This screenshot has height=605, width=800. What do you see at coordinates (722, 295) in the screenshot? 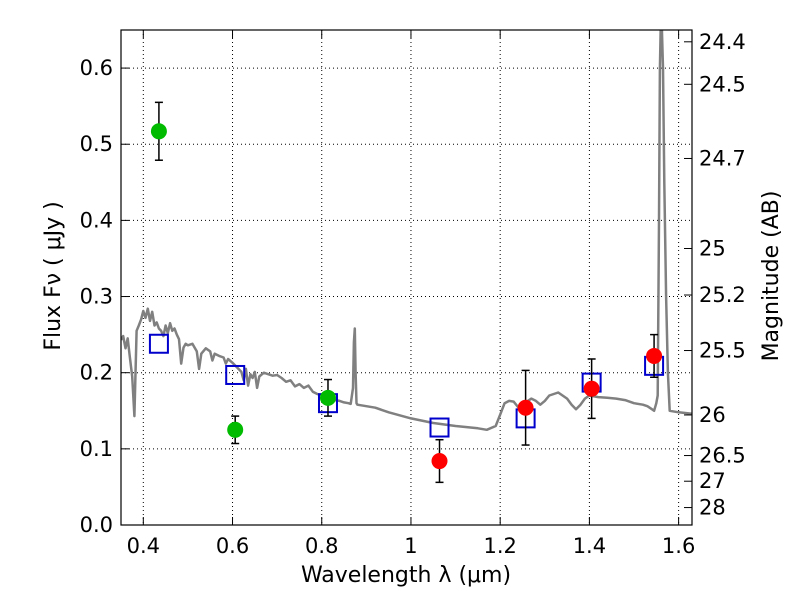
I see `y2-tick-label: 25.2` at bounding box center [722, 295].